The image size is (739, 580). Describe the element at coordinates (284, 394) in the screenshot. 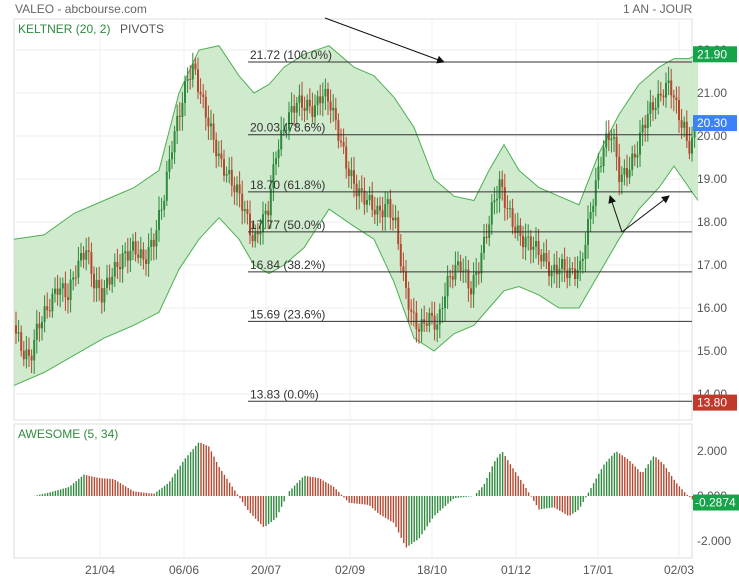

I see `fibonacci-label: 13.83 (0.0%)` at that location.